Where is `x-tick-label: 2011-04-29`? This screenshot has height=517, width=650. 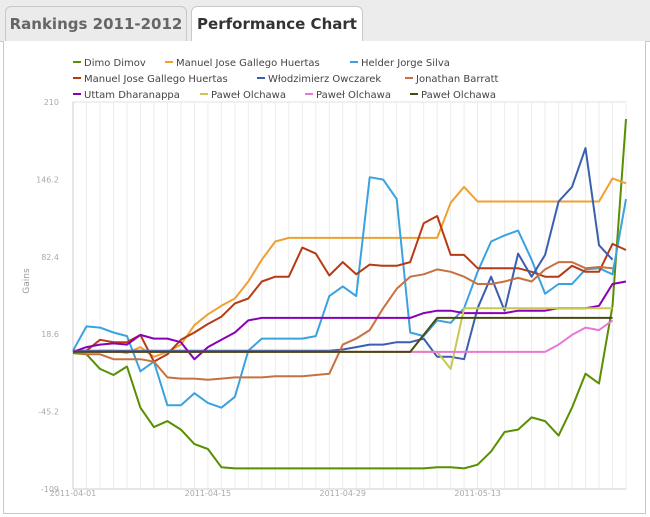 x-tick-label: 2011-04-29 is located at coordinates (343, 493).